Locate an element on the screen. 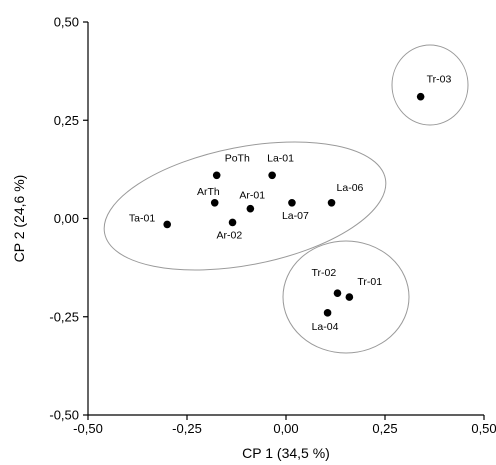  x-tick-label: -0,50 is located at coordinates (88, 428).